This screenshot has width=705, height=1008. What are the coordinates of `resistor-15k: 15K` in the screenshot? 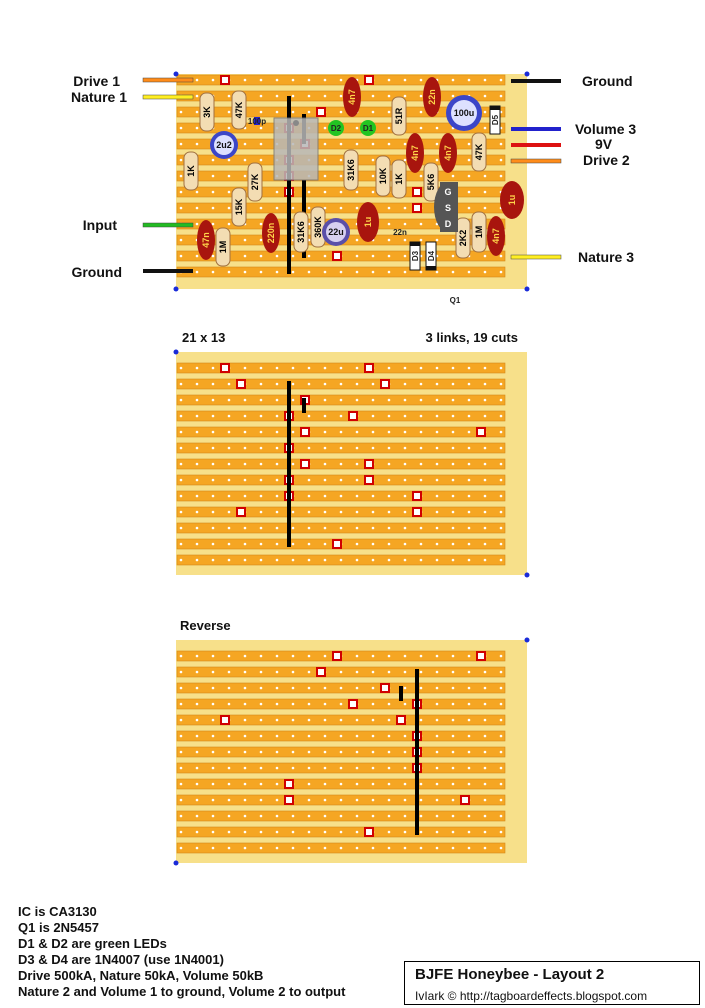 It's located at (239, 207).